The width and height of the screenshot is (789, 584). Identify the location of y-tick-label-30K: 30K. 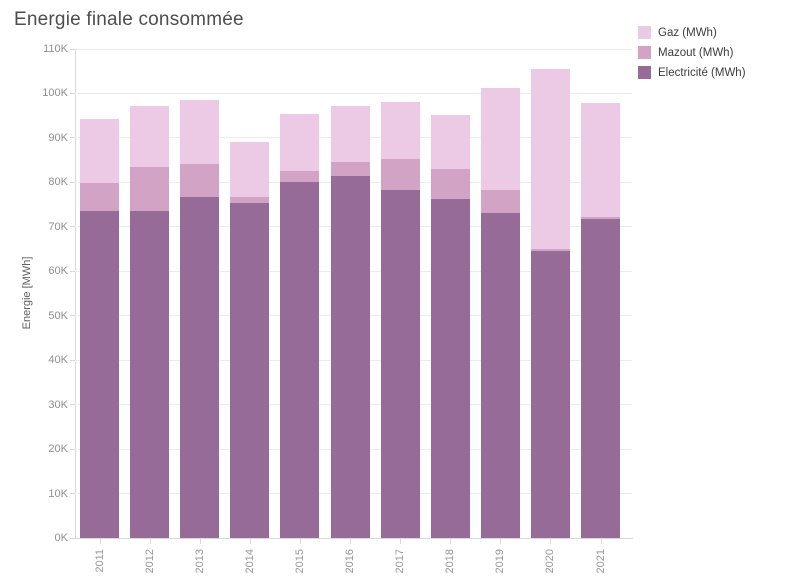
(58, 404).